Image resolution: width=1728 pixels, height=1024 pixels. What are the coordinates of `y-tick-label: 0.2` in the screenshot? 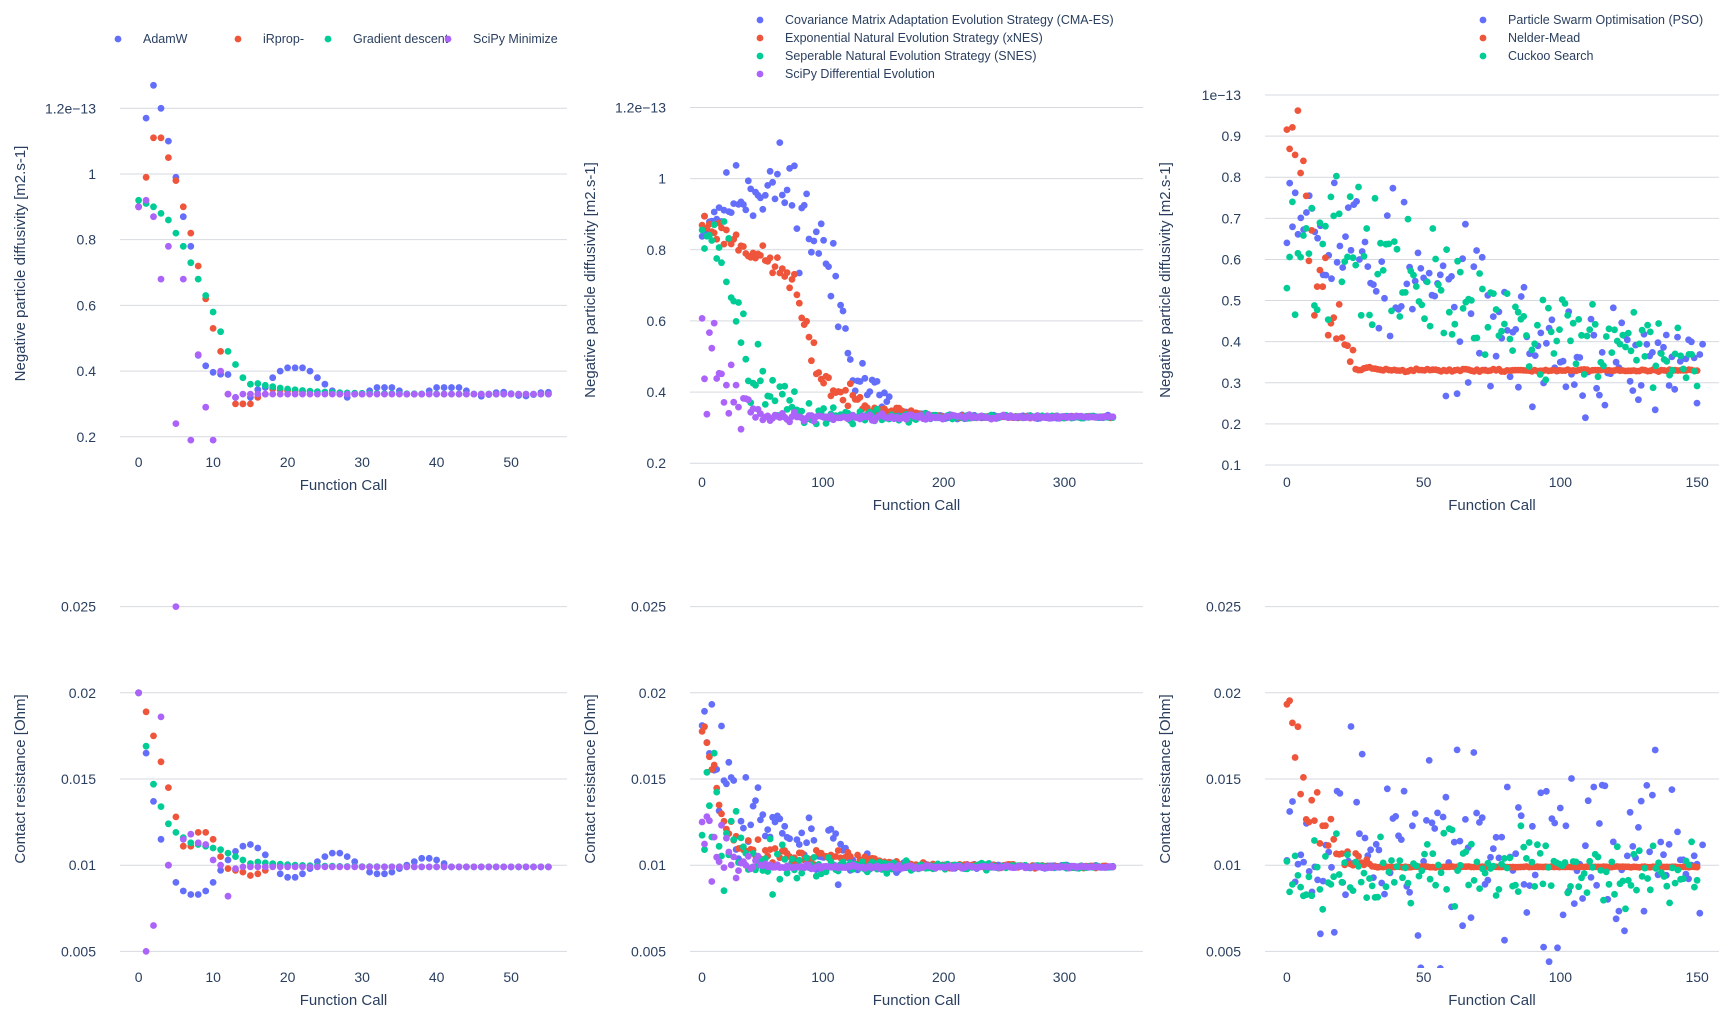 It's located at (87, 437).